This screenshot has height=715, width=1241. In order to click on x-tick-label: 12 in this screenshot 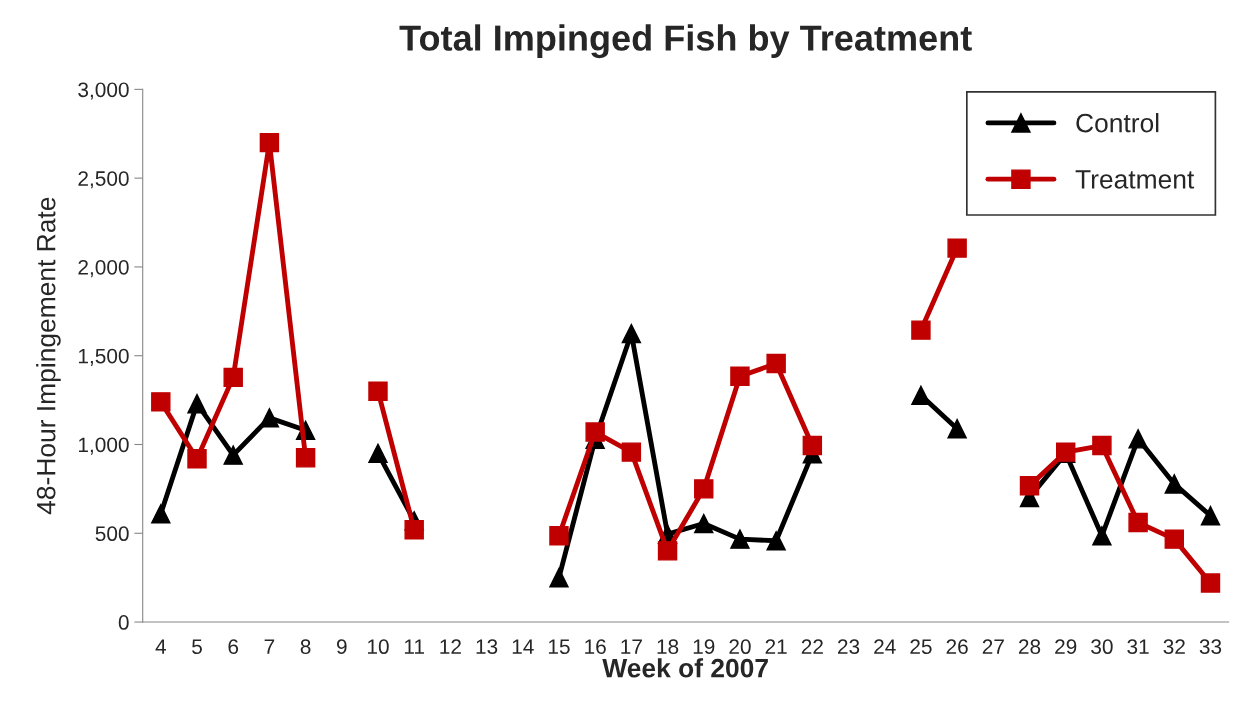, I will do `click(450, 646)`.